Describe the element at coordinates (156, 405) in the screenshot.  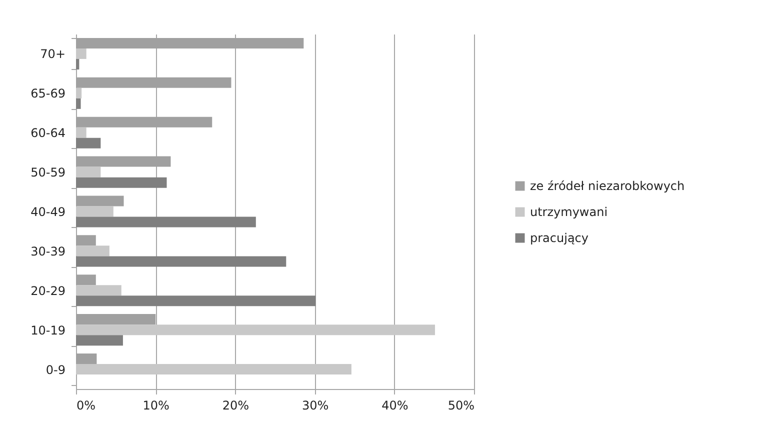
I see `x-tick-label: 10%` at that location.